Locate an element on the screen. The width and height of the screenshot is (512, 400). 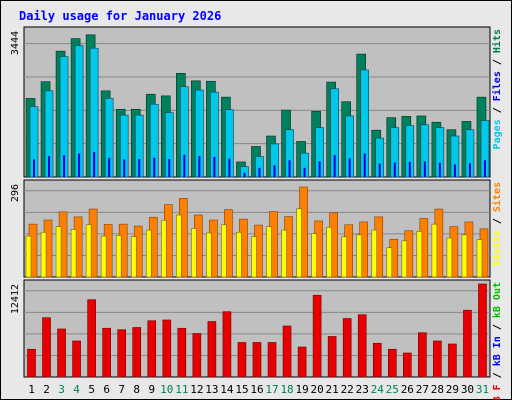
x-tick-label: 16 is located at coordinates (256, 389).